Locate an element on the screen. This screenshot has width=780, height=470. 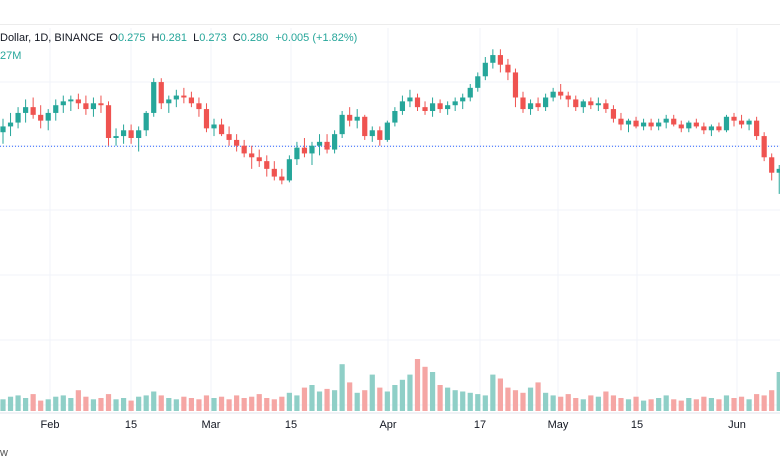
open-value: 0.275 is located at coordinates (131, 38).